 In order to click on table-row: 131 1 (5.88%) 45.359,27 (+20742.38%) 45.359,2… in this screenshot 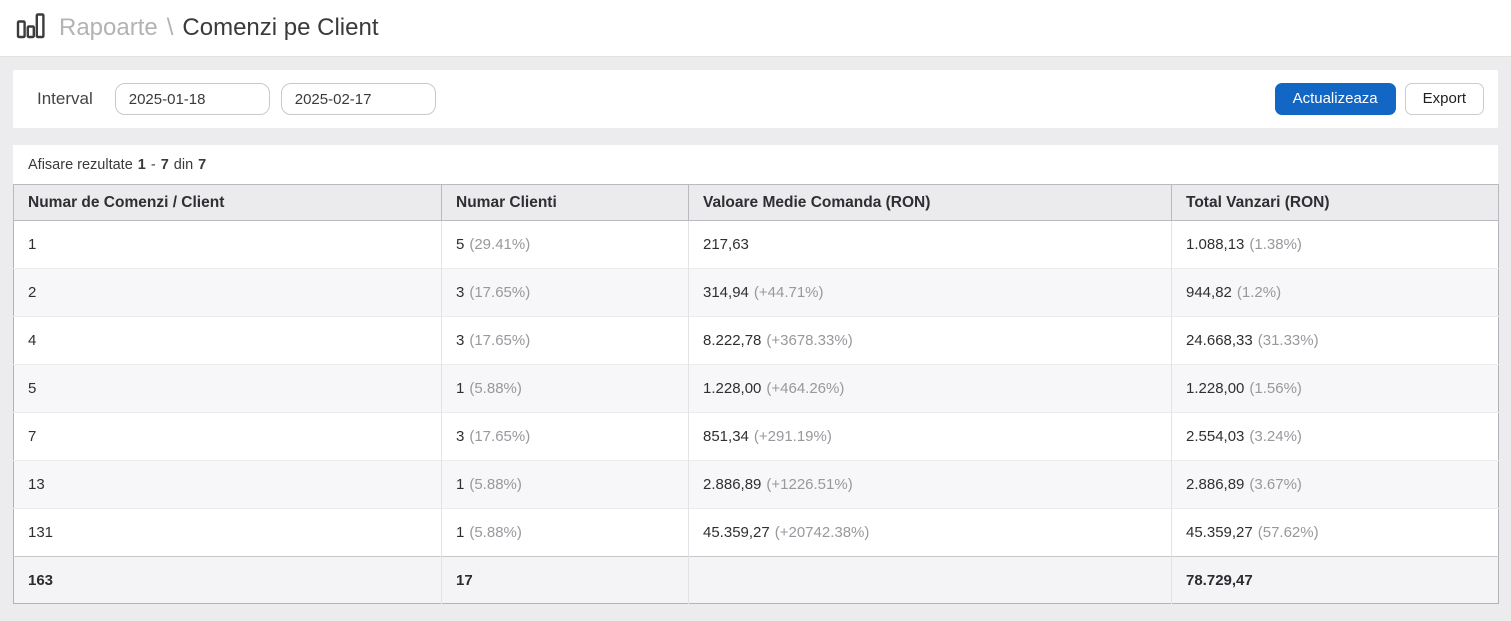, I will do `click(756, 532)`.